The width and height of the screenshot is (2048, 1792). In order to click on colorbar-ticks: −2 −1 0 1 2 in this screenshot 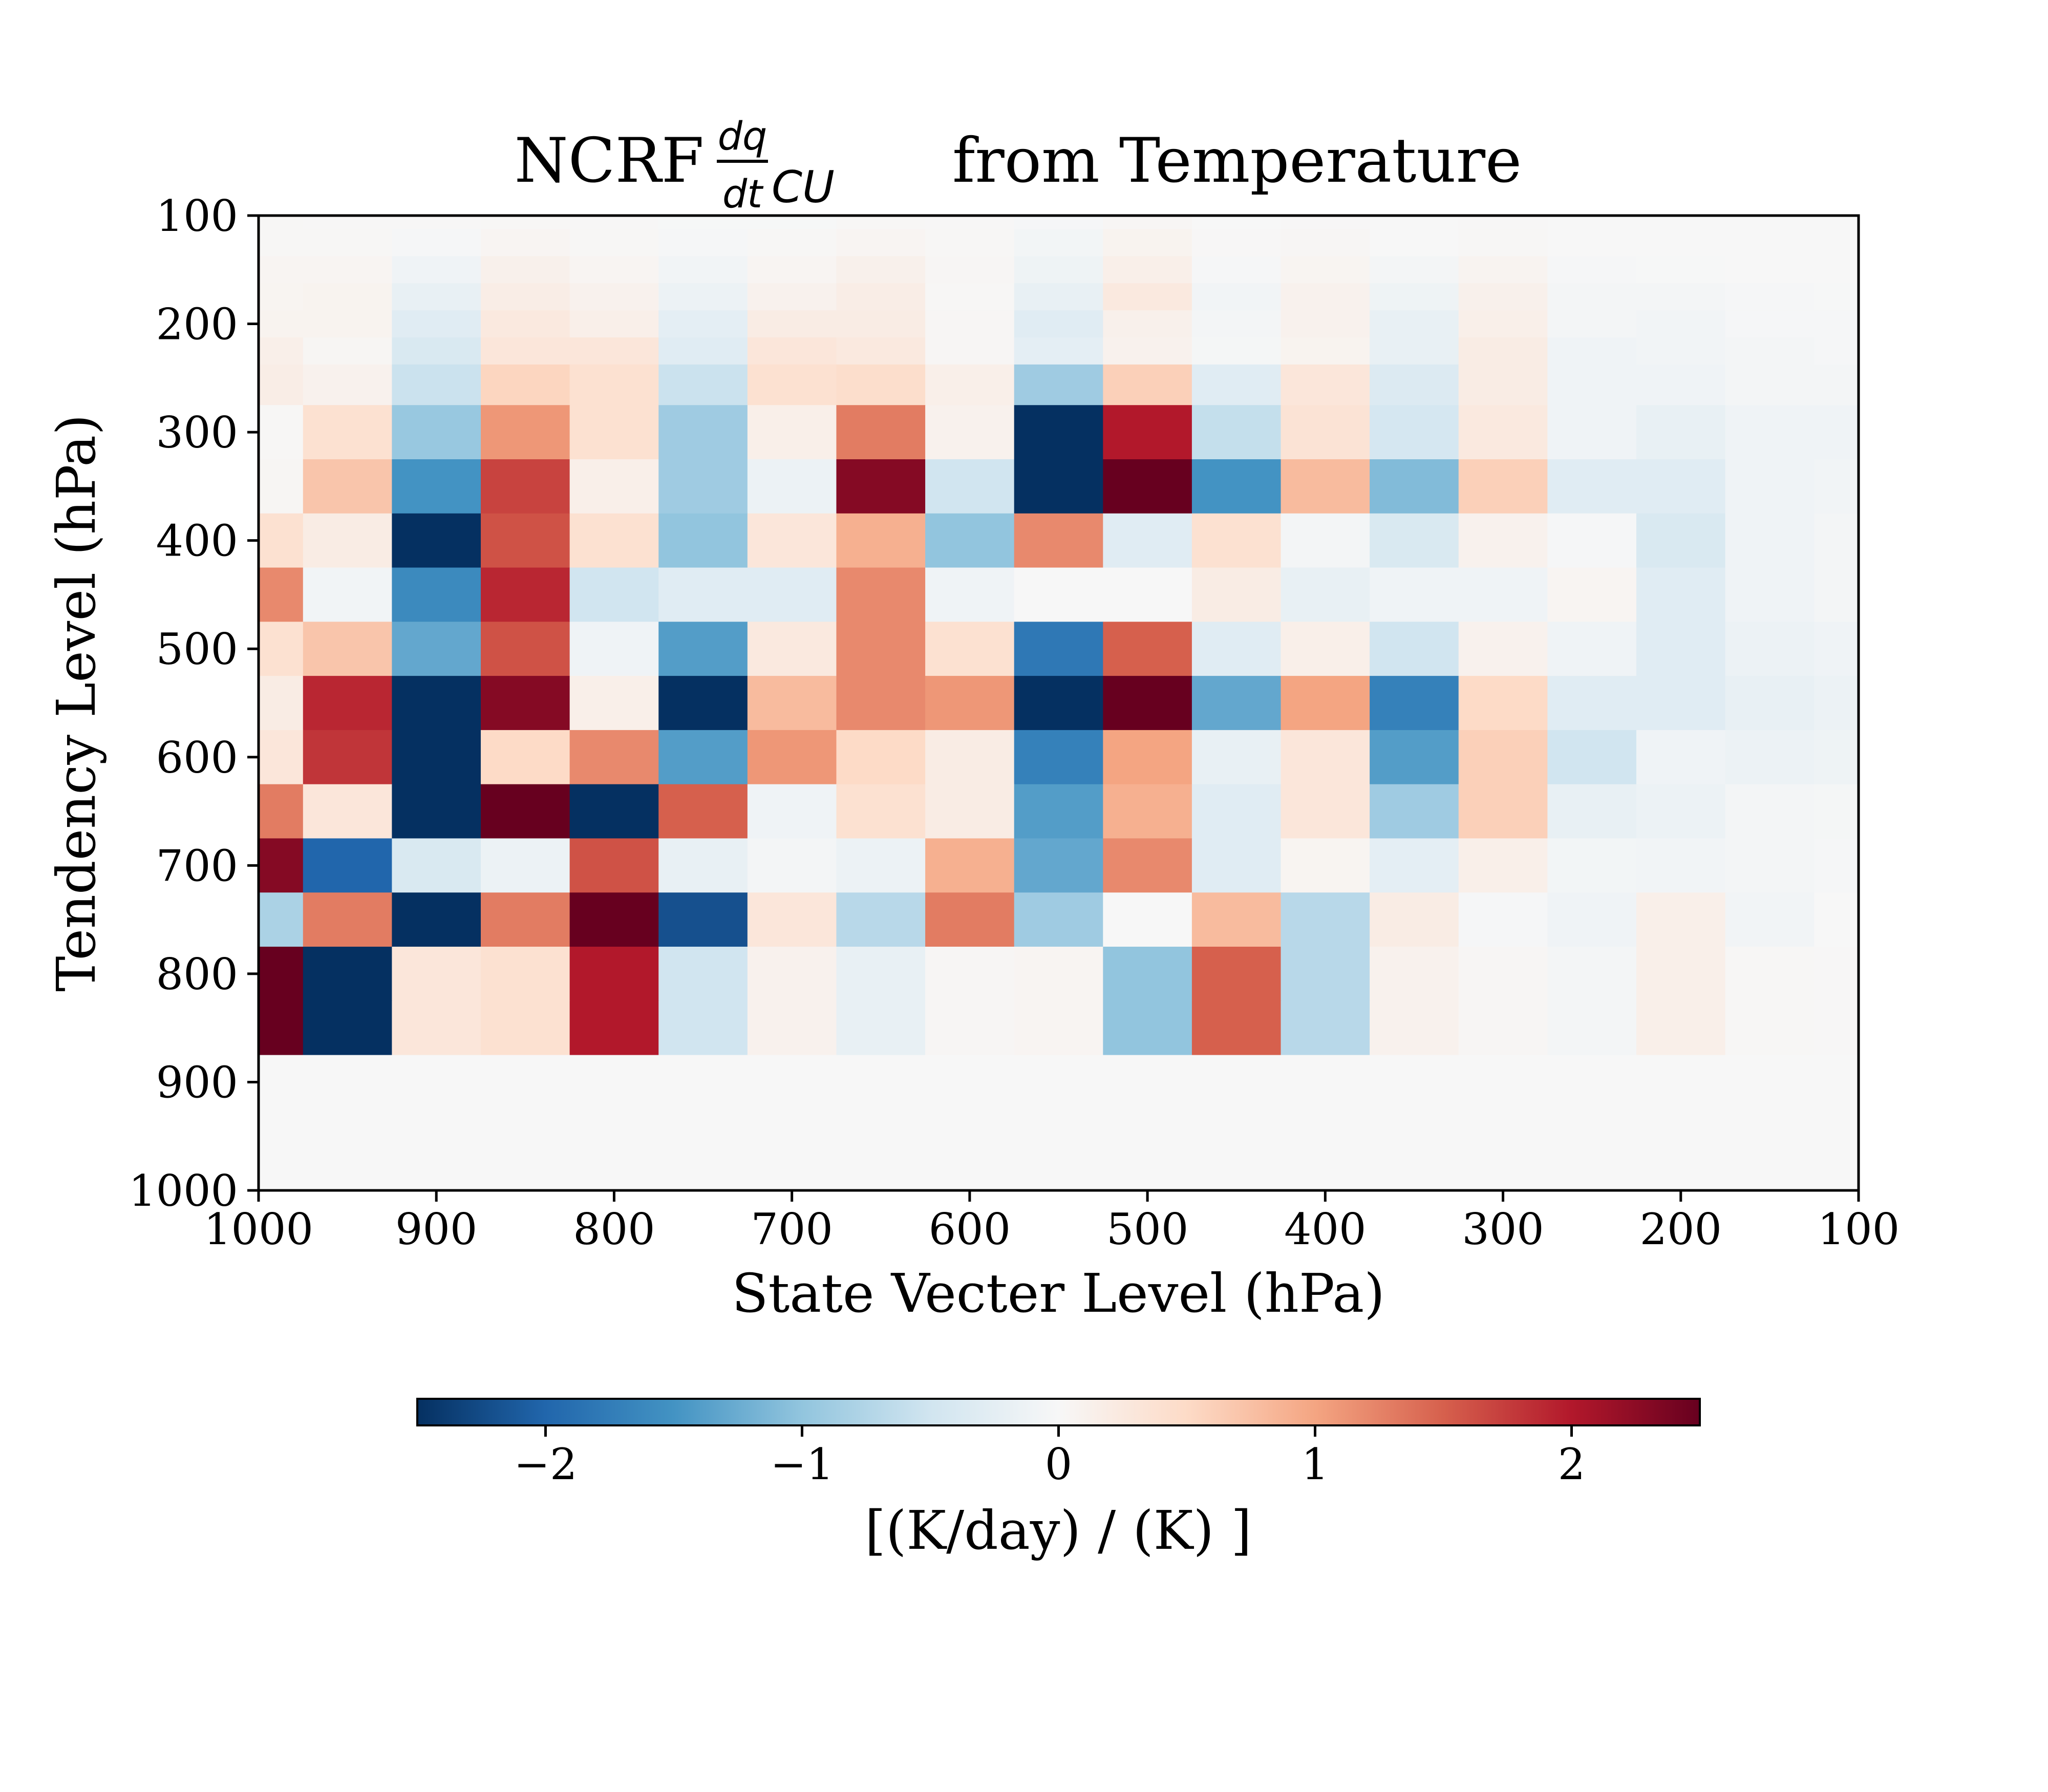, I will do `click(1049, 1457)`.